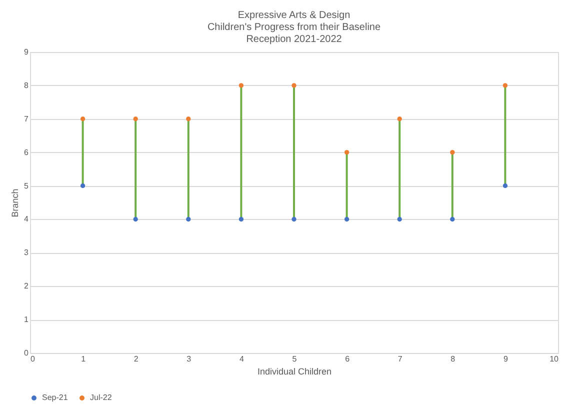  I want to click on x-tick-label: 0, so click(33, 359).